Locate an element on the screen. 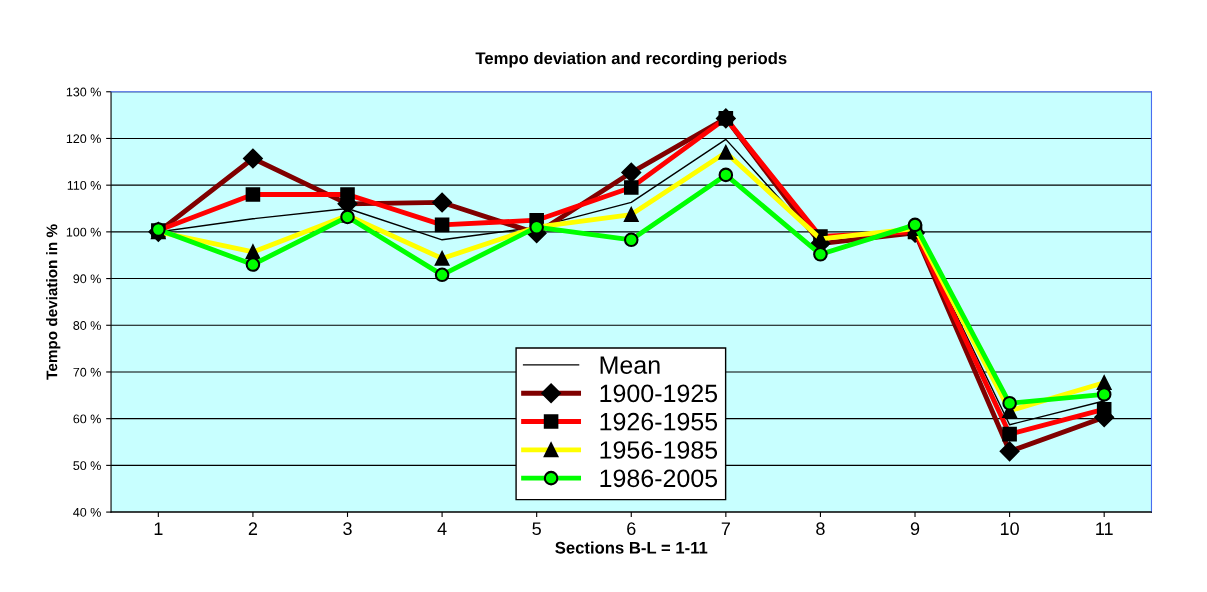  y-tick-label: 50 % is located at coordinates (87, 466).